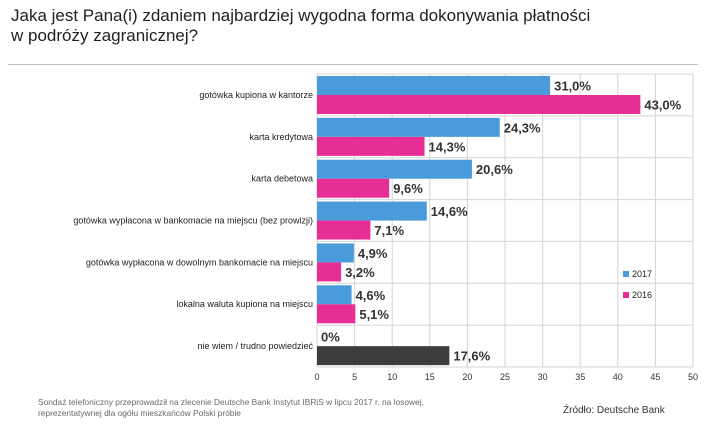 Image resolution: width=706 pixels, height=434 pixels. I want to click on x-tick-label: 45, so click(655, 377).